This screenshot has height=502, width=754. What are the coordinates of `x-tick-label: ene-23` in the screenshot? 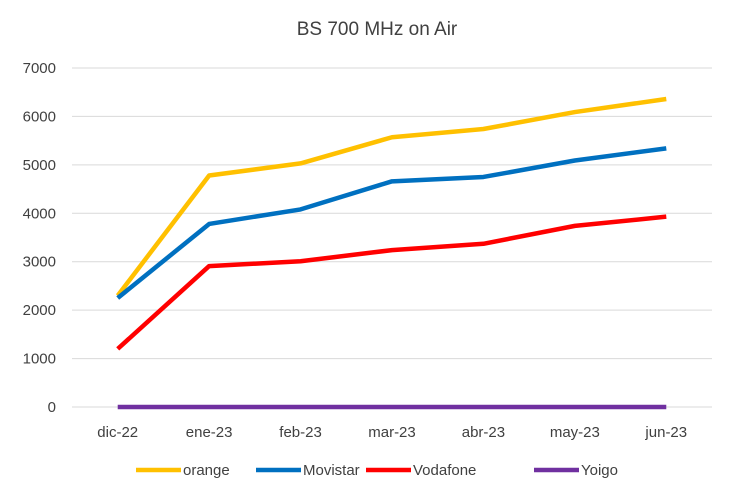 It's located at (209, 432).